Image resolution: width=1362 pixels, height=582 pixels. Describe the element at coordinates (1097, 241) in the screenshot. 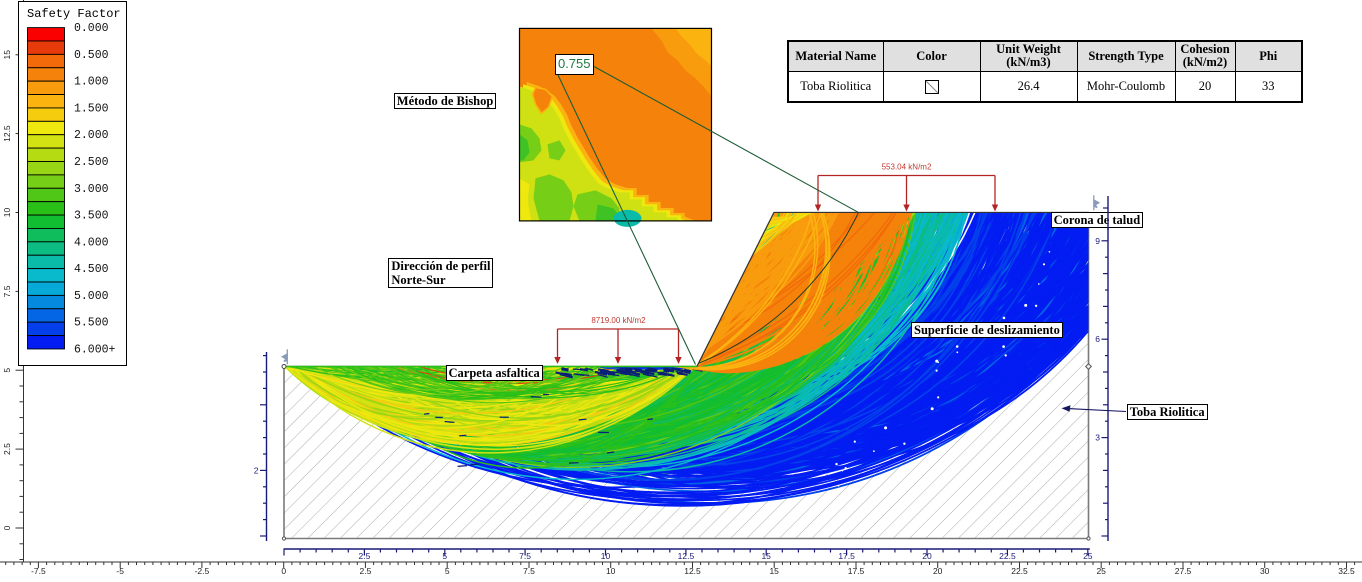

I see `svg-text: 9` at that location.